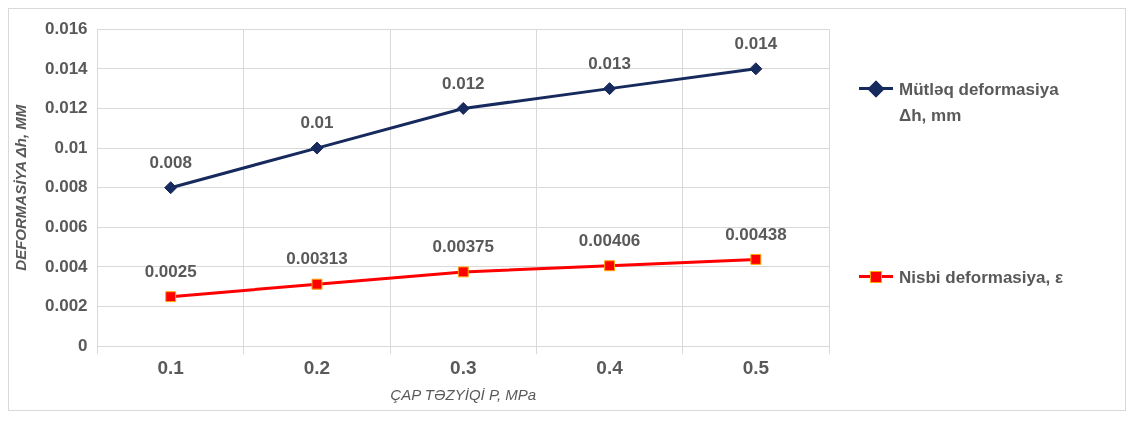  I want to click on data-label: 0.0025, so click(170, 271).